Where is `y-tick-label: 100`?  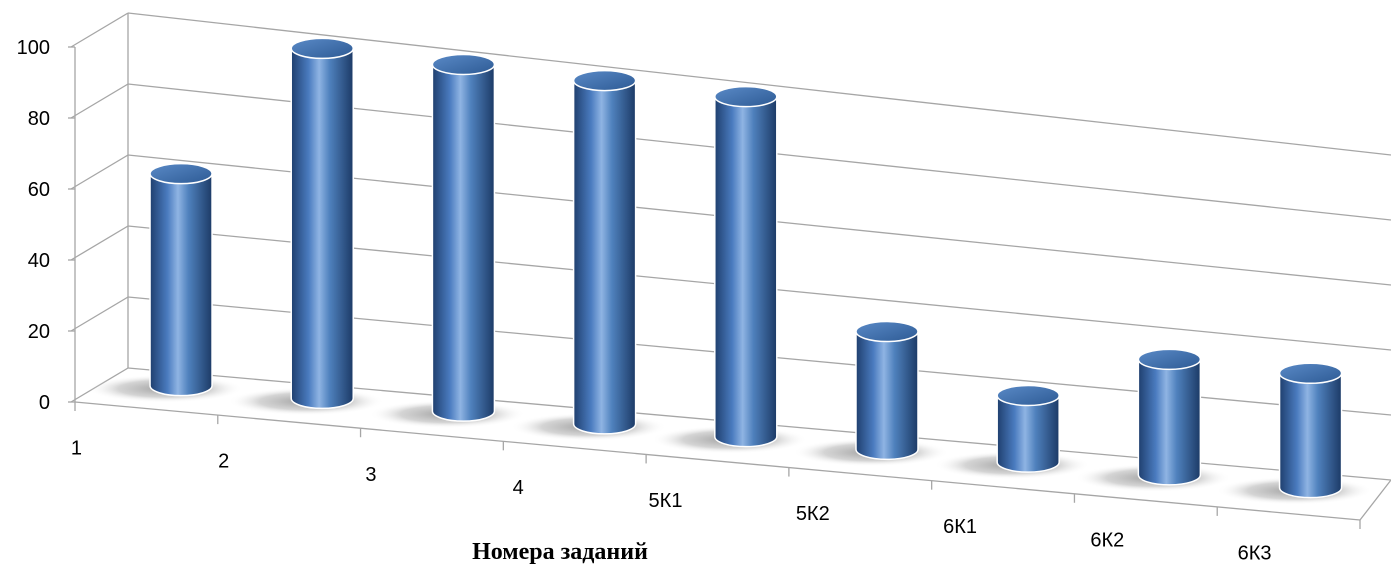
y-tick-label: 100 is located at coordinates (33, 48).